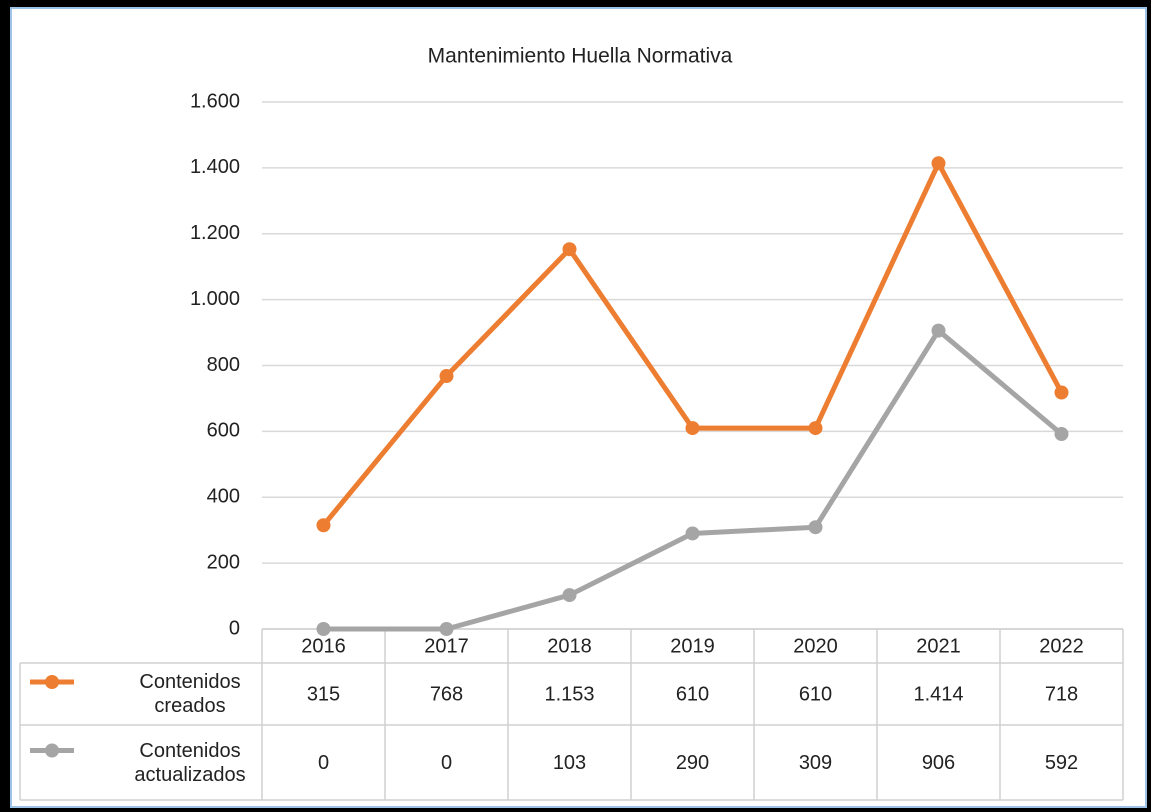  I want to click on table-value: 309, so click(815, 763).